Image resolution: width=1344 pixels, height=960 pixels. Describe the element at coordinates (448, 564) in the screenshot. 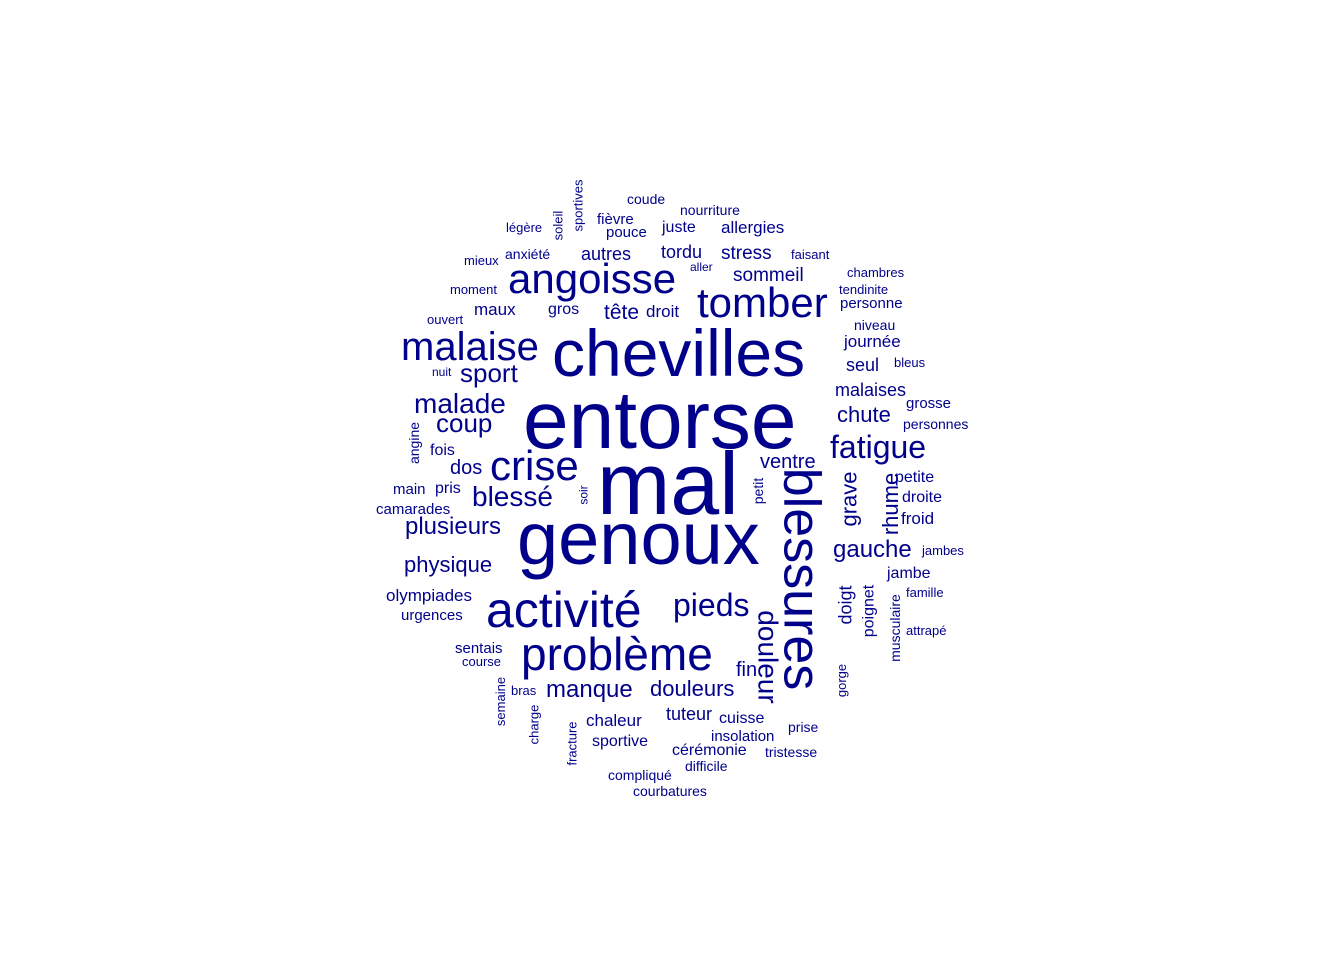

I see `cloud-word: physique` at that location.